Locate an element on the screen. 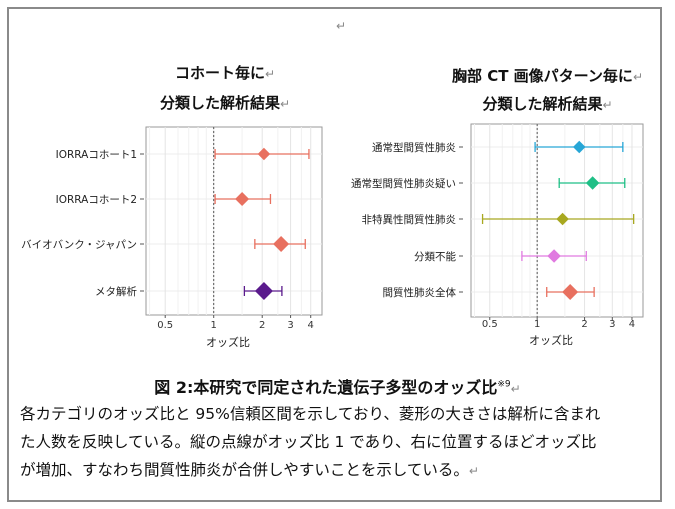  row-label: メタ解析 is located at coordinates (116, 291).